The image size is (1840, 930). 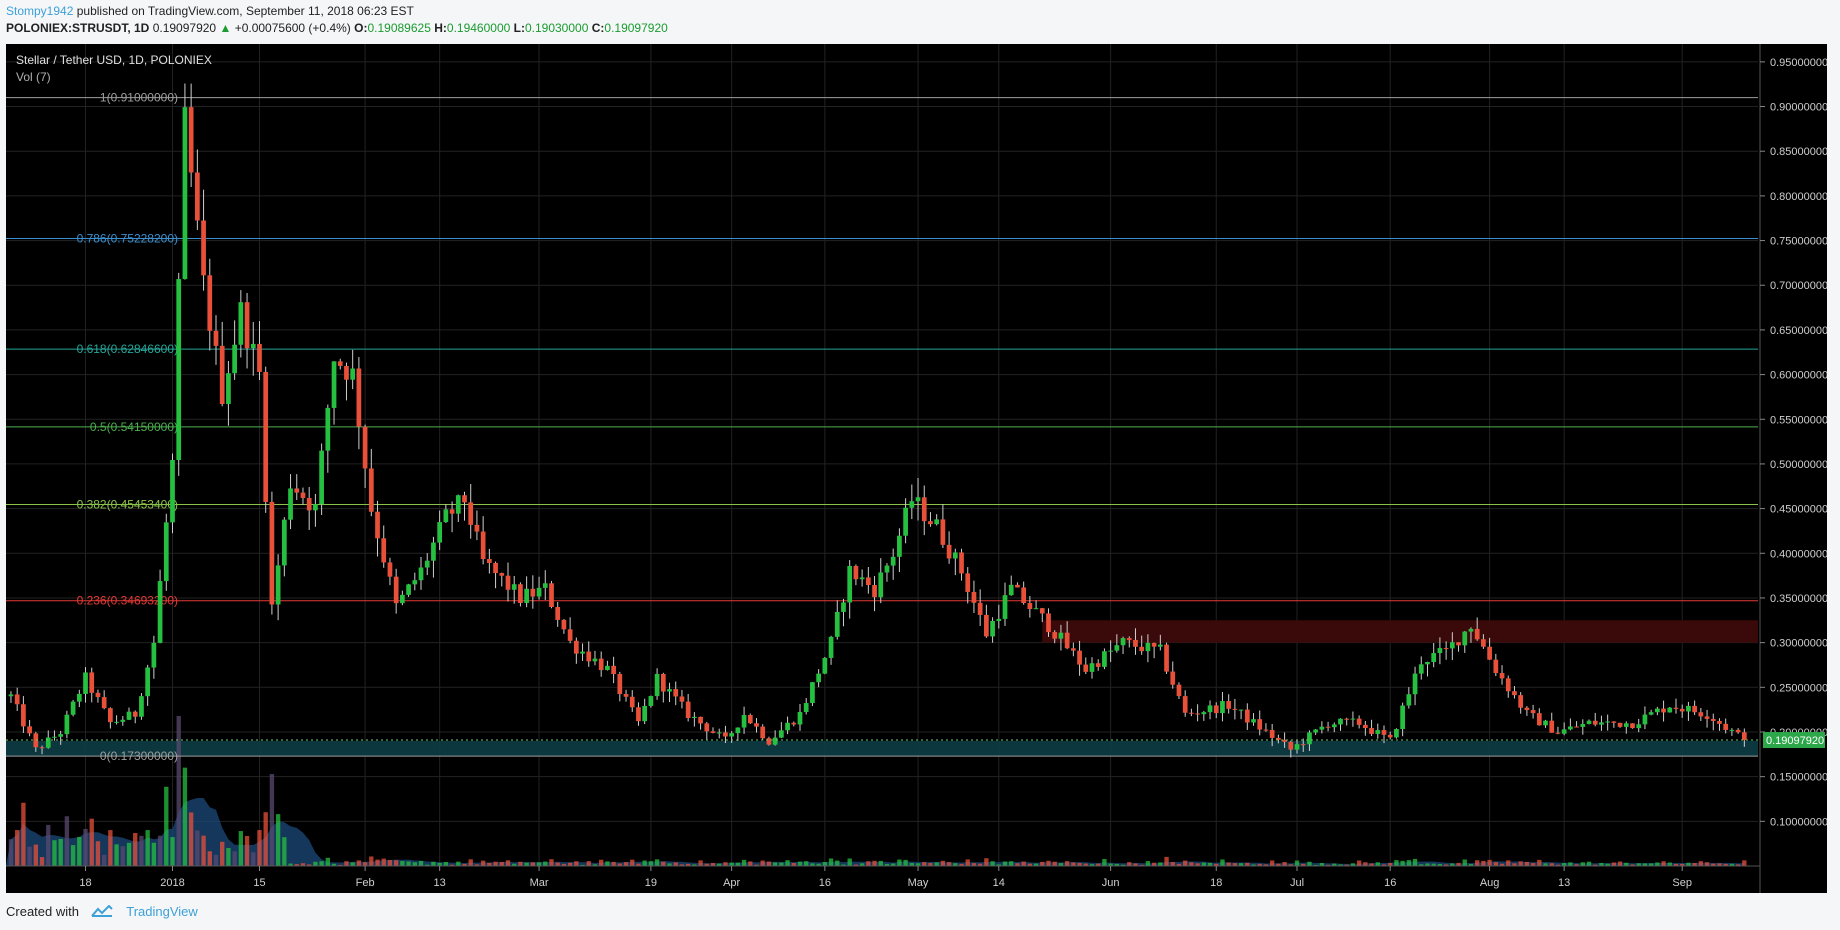 I want to click on time-tick-label: May, so click(x=918, y=883).